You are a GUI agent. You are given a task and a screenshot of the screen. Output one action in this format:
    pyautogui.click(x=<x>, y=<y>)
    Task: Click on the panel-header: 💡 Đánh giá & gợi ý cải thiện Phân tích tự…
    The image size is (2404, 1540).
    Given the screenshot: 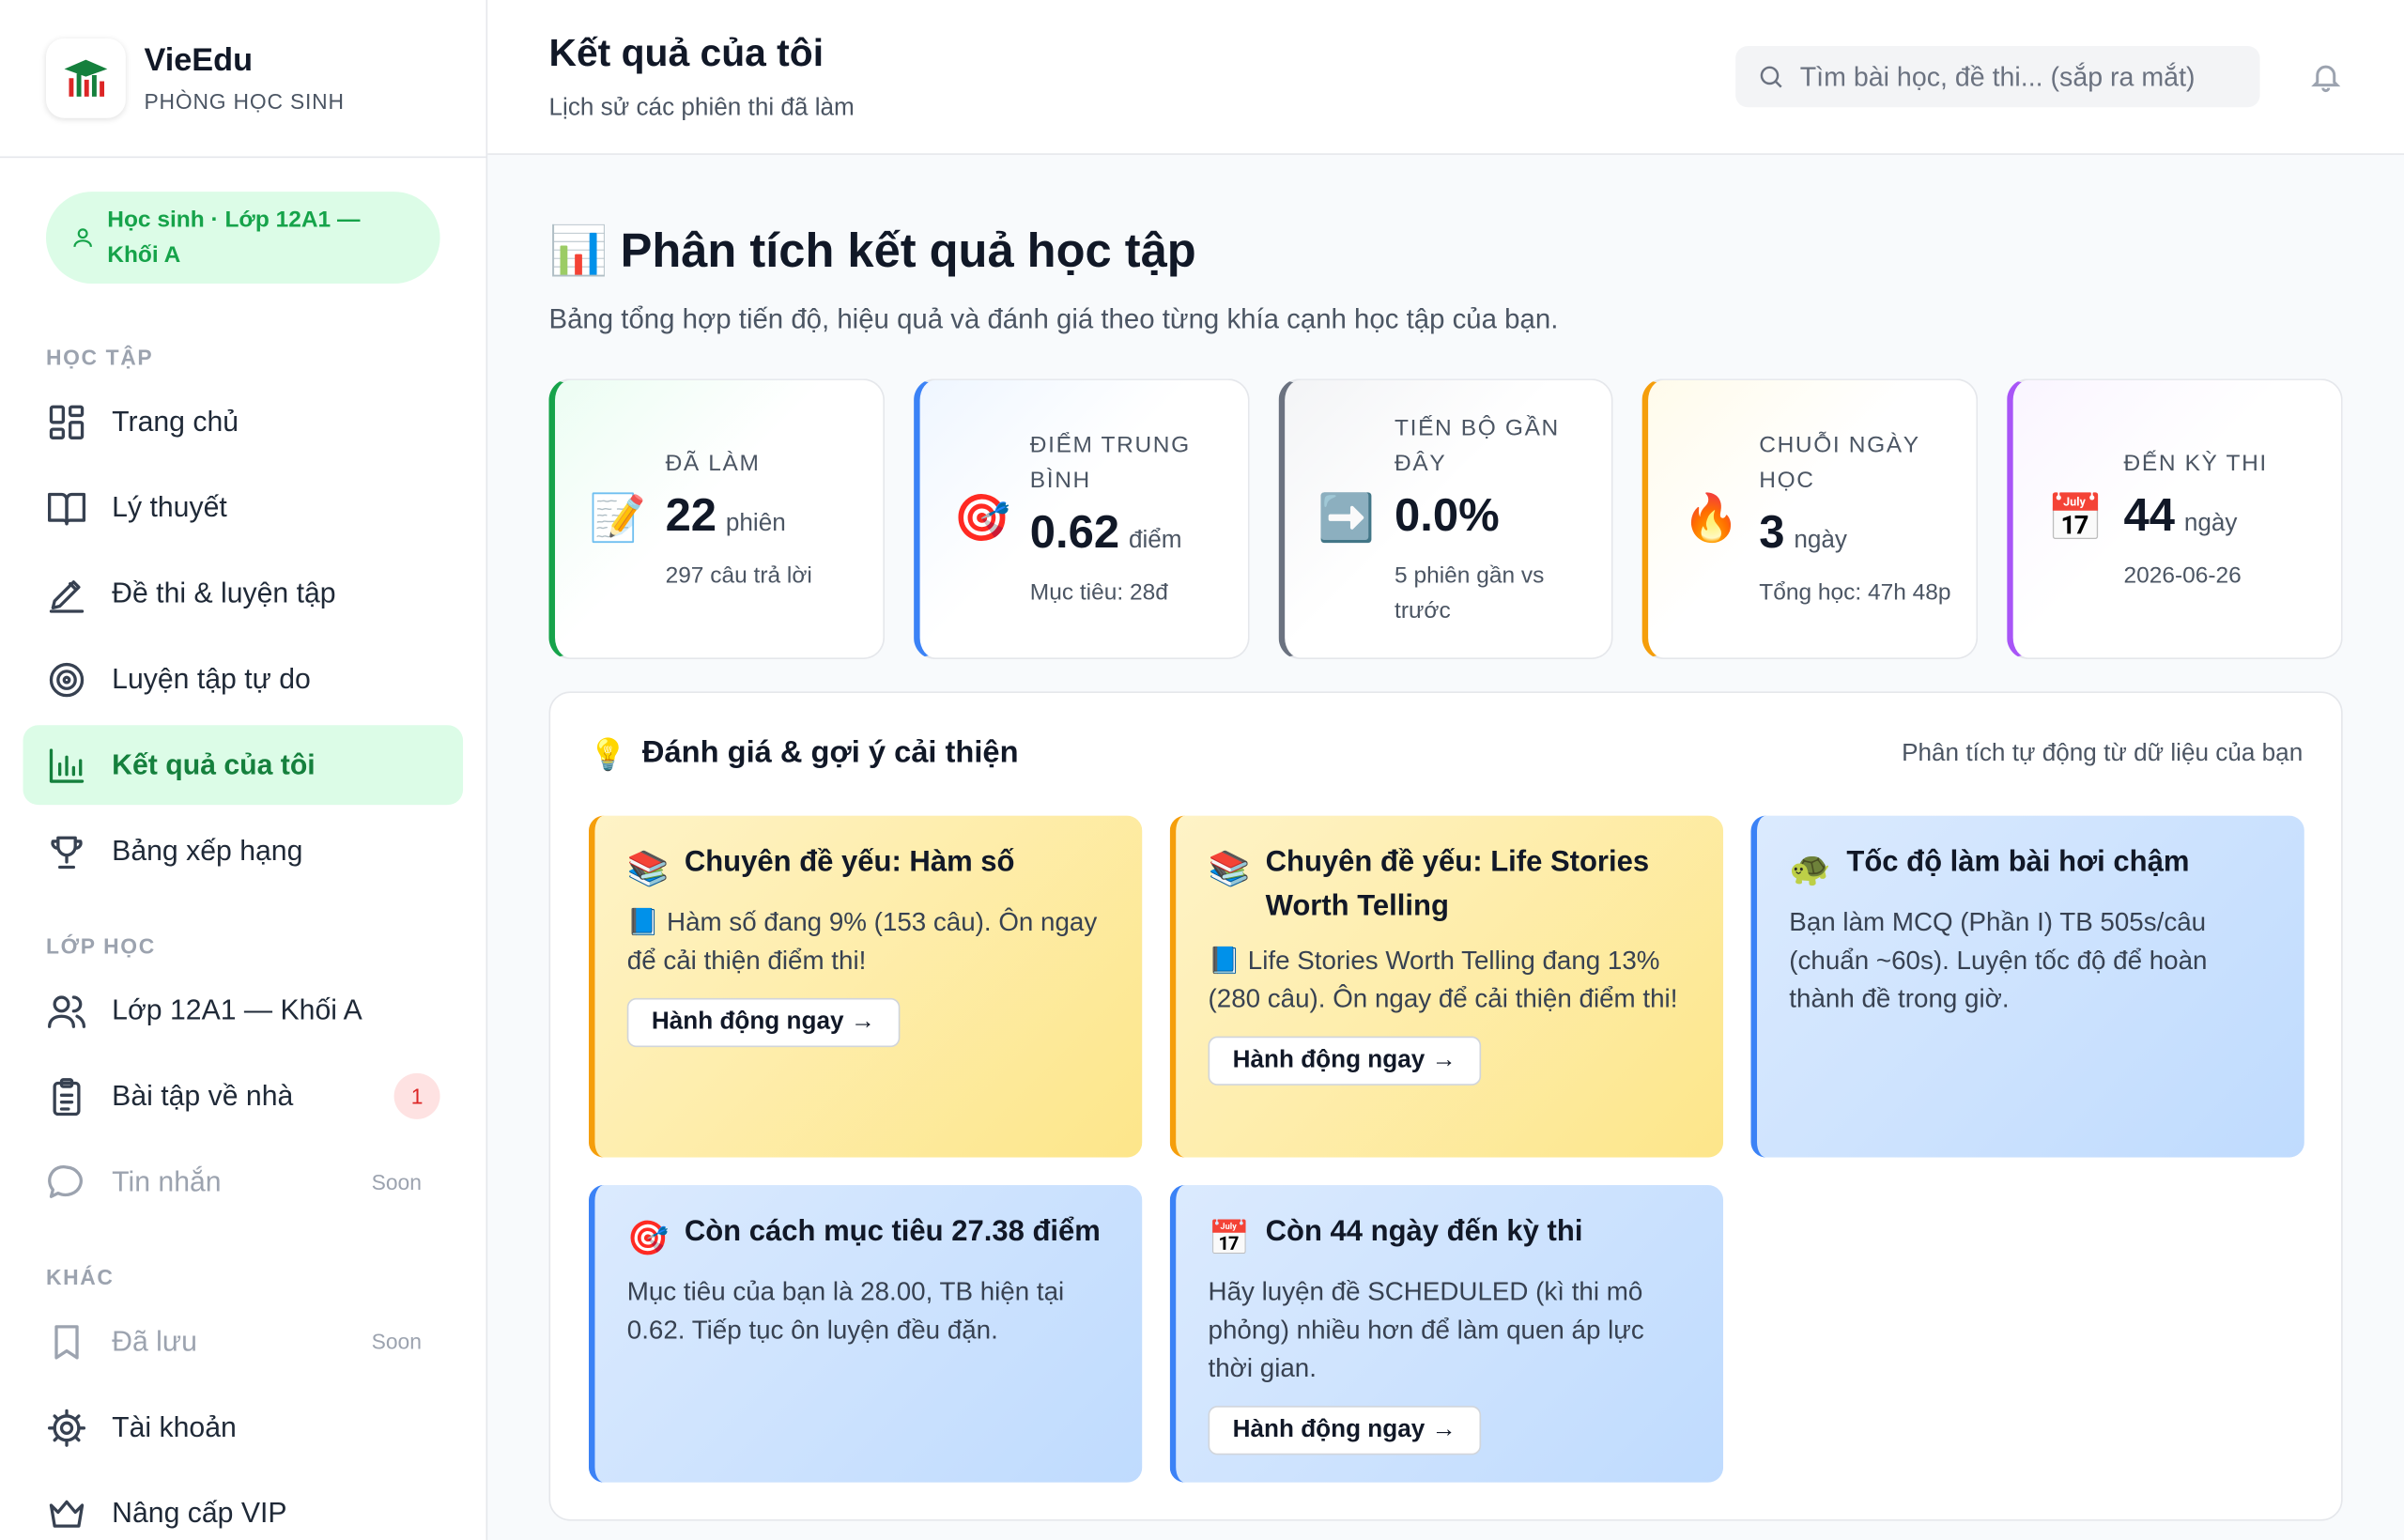 What is the action you would take?
    pyautogui.click(x=1446, y=754)
    